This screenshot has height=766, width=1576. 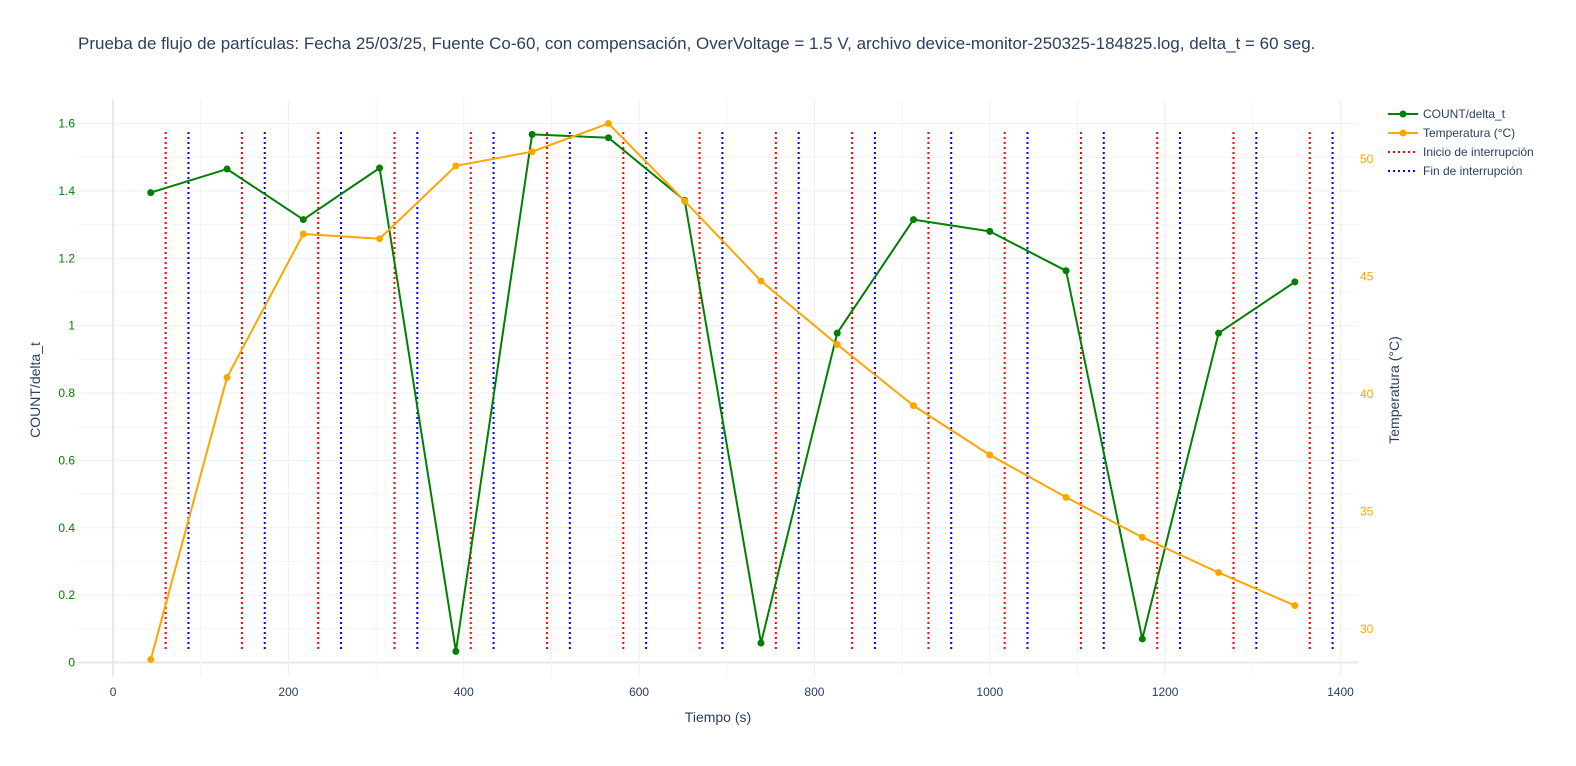 I want to click on y2-tick-label: 30, so click(x=1367, y=629).